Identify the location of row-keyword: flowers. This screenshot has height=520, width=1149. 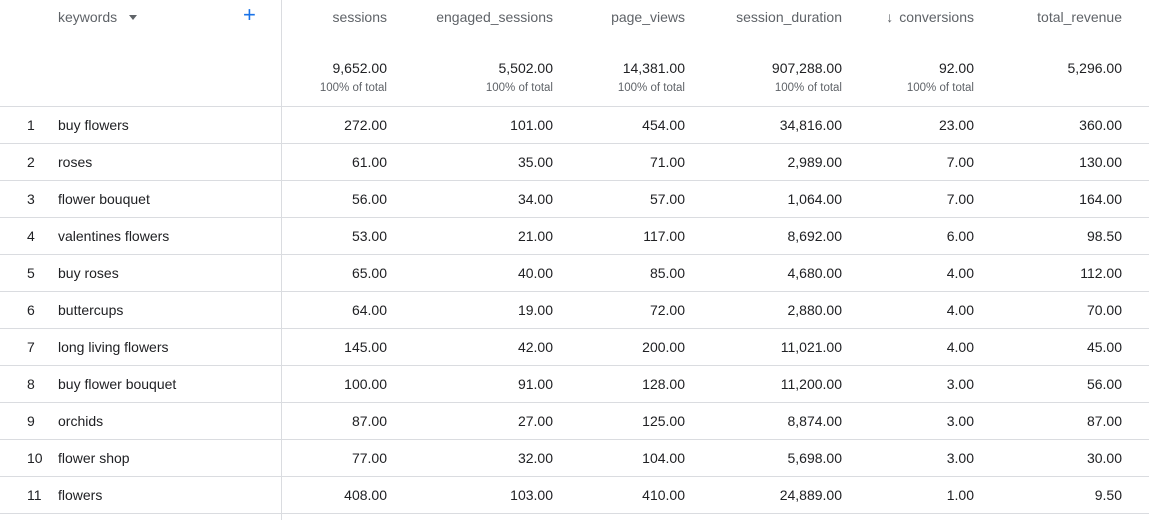
(80, 495).